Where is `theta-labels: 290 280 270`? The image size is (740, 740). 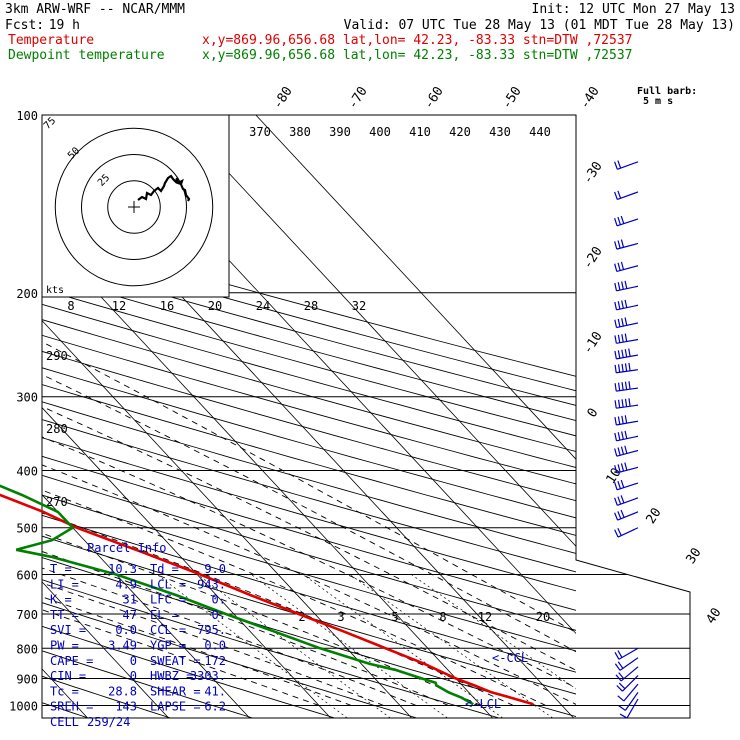
theta-labels: 290 280 270 is located at coordinates (57, 429).